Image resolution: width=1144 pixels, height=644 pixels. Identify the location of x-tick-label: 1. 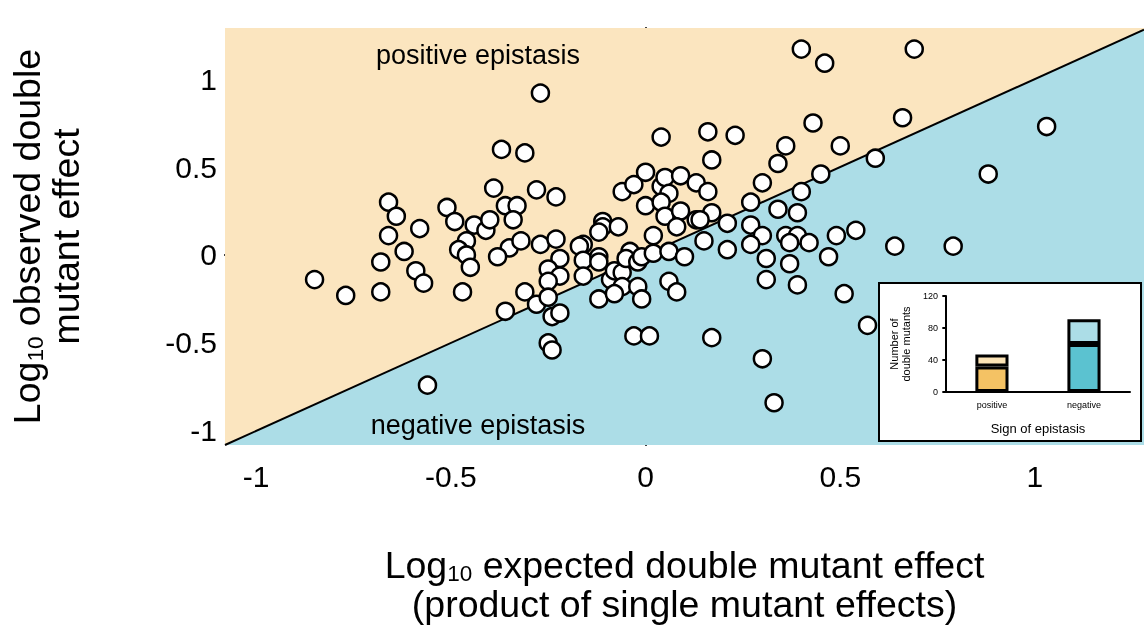
(1035, 476).